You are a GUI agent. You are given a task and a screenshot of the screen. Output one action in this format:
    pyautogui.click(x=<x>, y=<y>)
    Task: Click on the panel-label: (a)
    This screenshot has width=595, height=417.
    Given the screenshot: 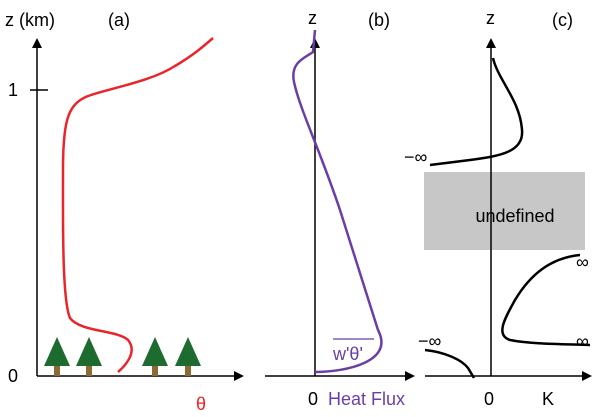 What is the action you would take?
    pyautogui.click(x=119, y=20)
    